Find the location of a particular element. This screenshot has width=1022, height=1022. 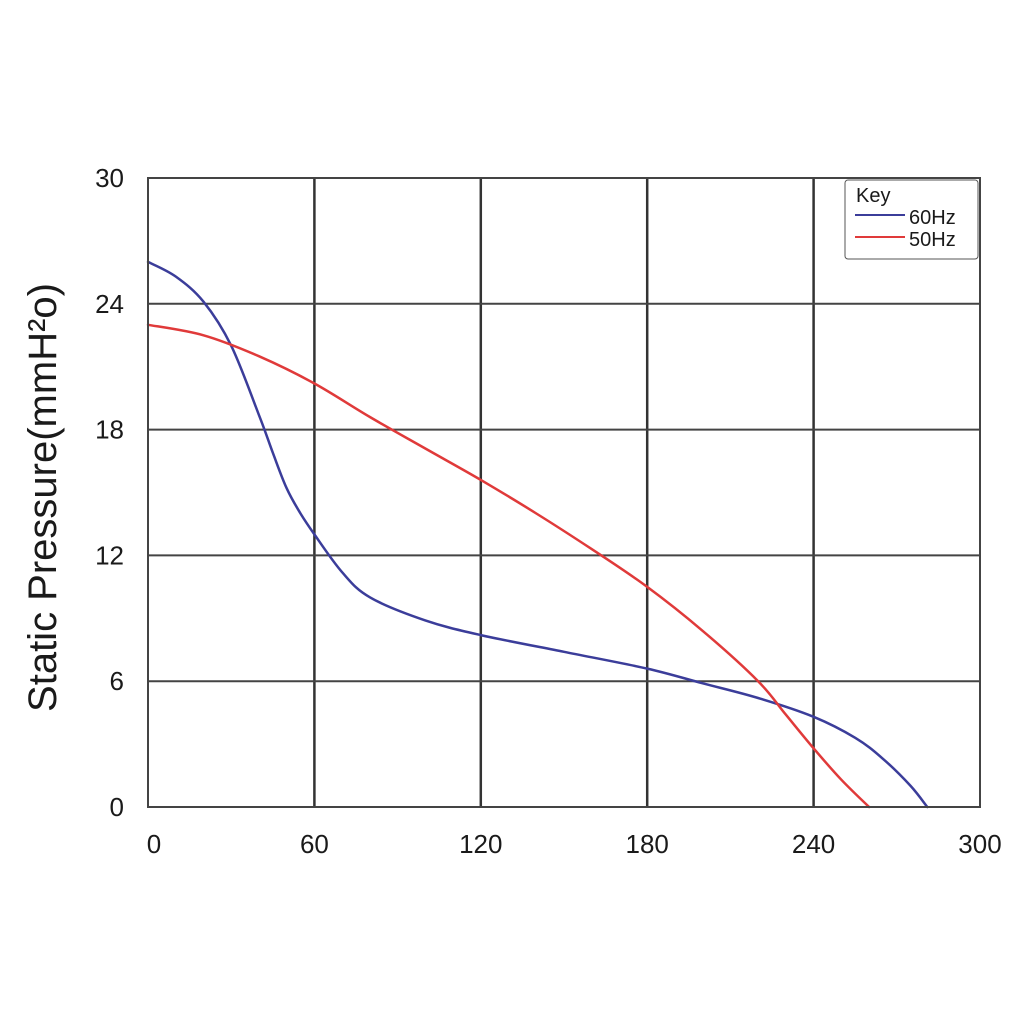

x-tick-label: 240 is located at coordinates (813, 844).